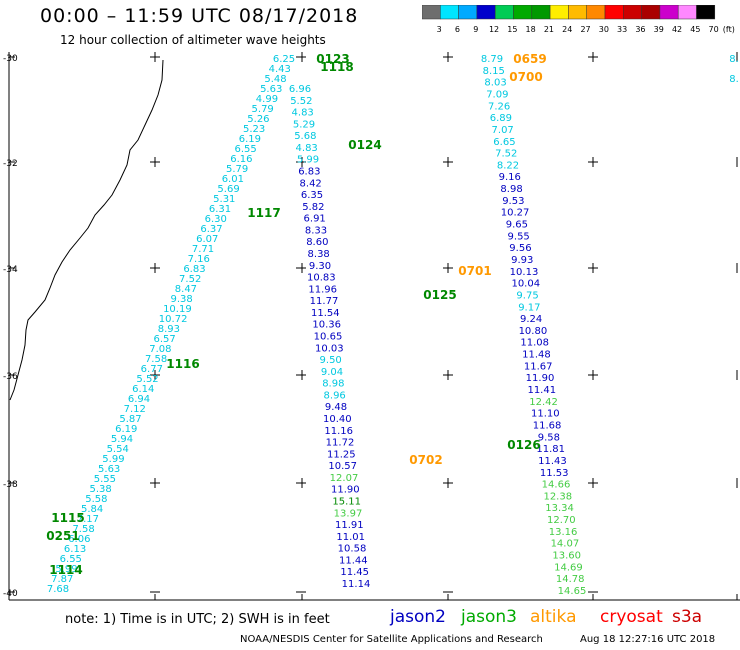 Image resolution: width=740 pixels, height=650 pixels. Describe the element at coordinates (348, 513) in the screenshot. I see `wave-height-label: 13.97` at that location.